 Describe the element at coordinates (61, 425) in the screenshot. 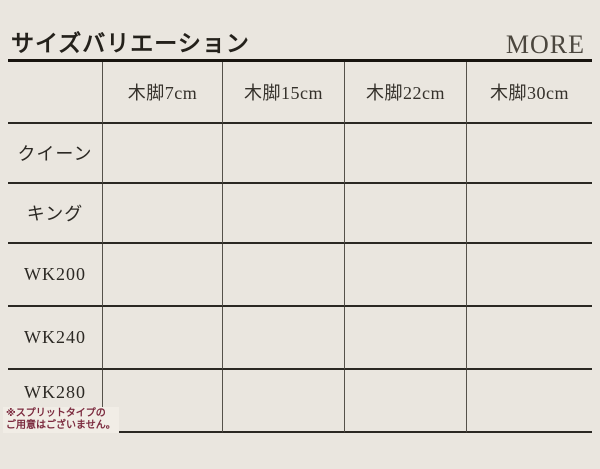

I see `split-type-note-line2: ご用意はございません。` at that location.